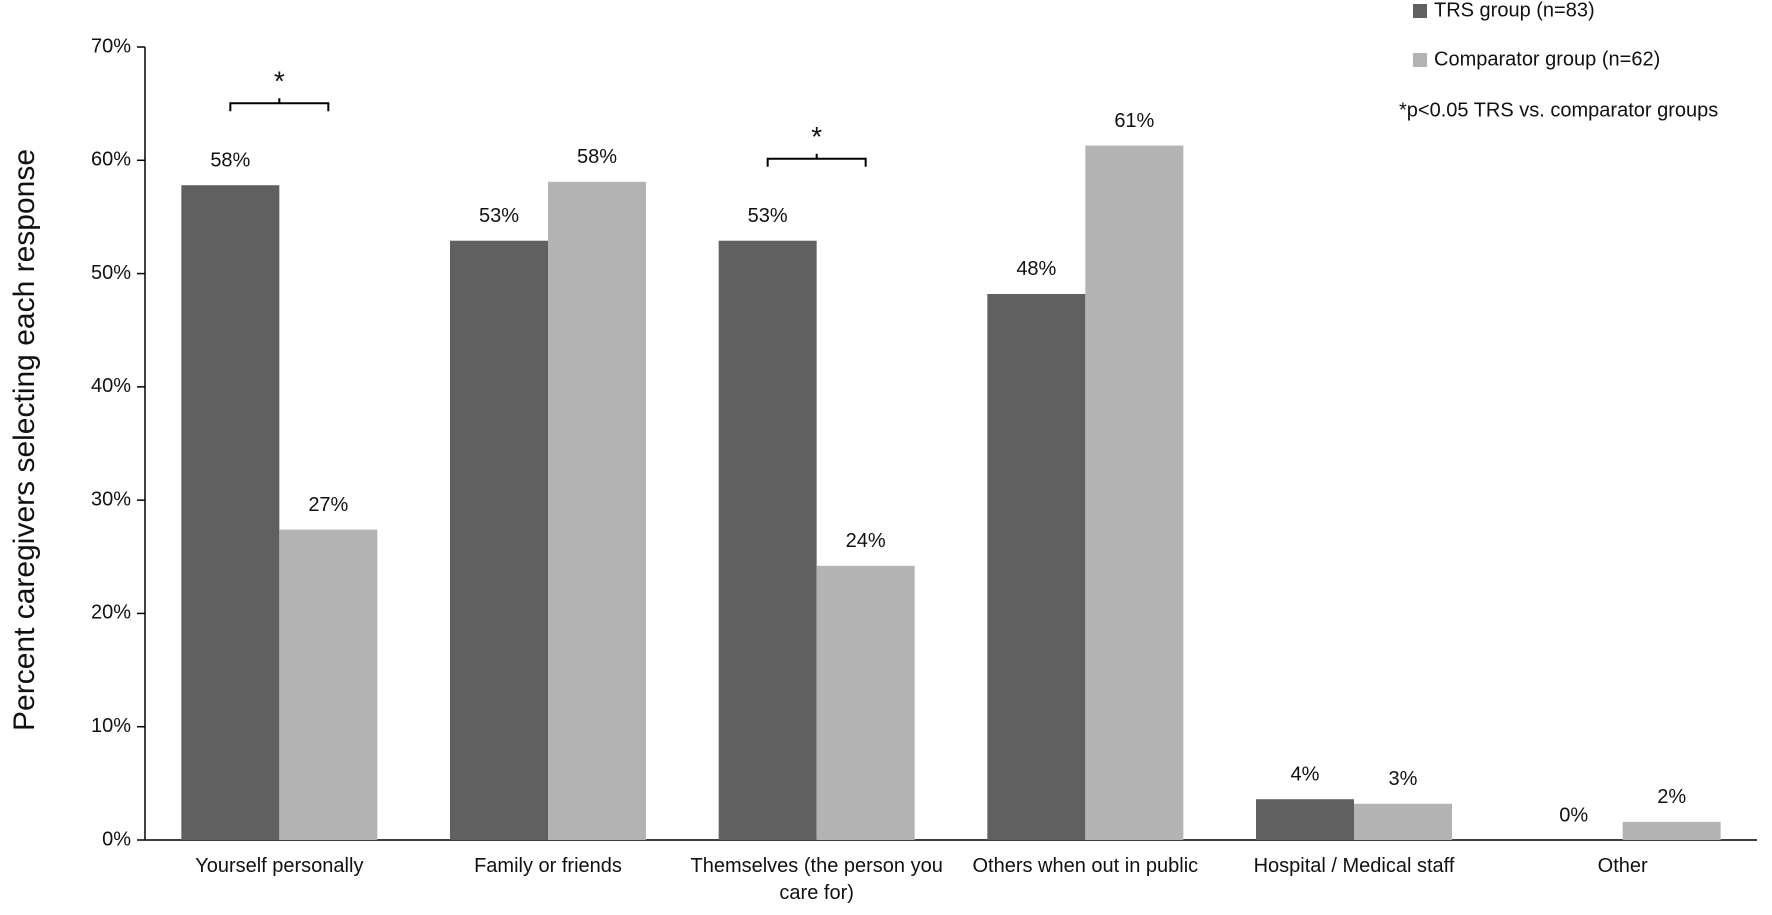  I want to click on x-tick-label: Themselves (the person you care for), so click(816, 879).